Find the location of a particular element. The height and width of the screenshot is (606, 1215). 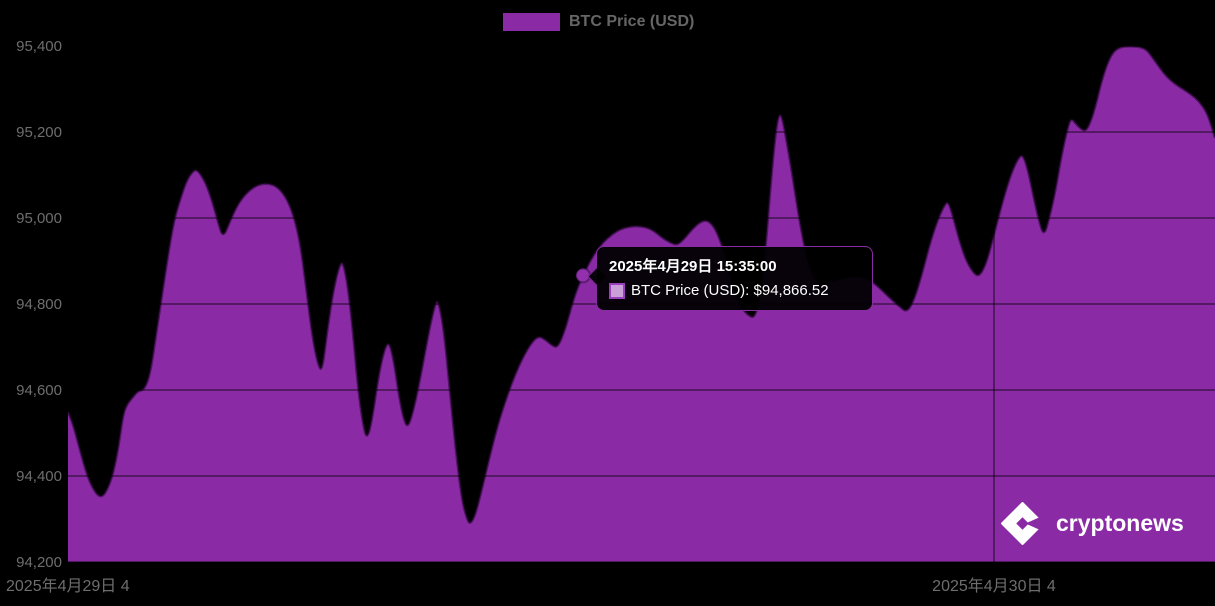

x-axis-labels: 2025年4月29日 4 2025年4月30日 4 is located at coordinates (531, 586).